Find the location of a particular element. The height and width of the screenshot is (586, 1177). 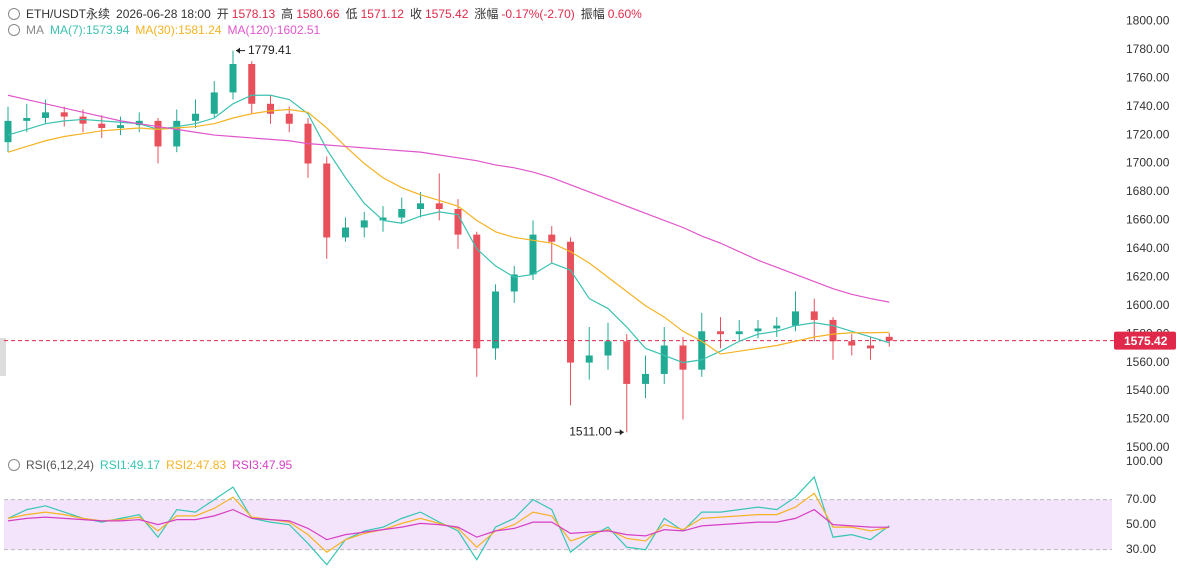

y-tick-label: 1660.00 is located at coordinates (1148, 220).